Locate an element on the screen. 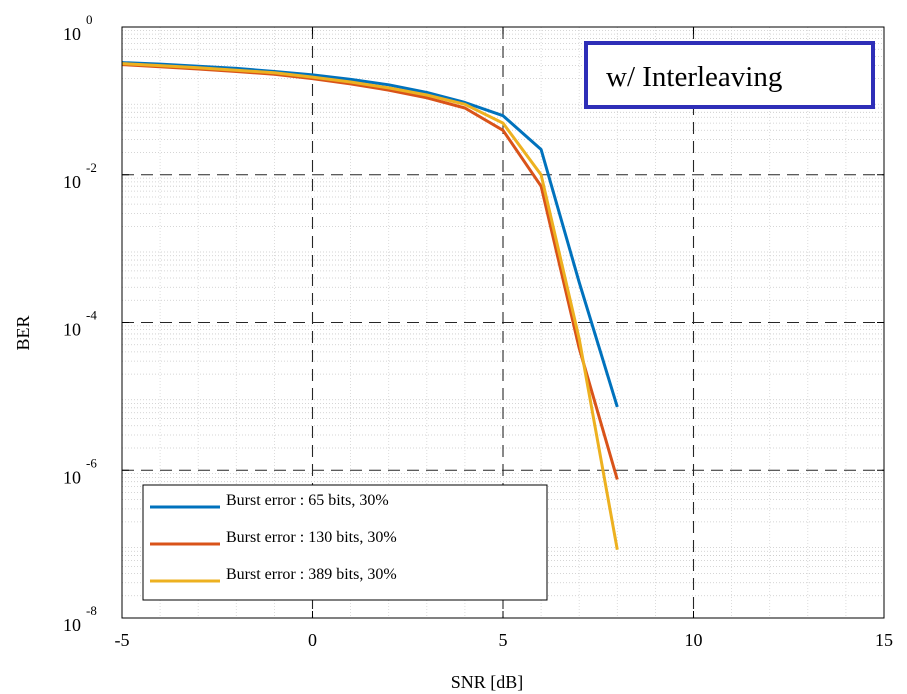 The height and width of the screenshot is (694, 907). x-tick-label: -5 is located at coordinates (122, 640).